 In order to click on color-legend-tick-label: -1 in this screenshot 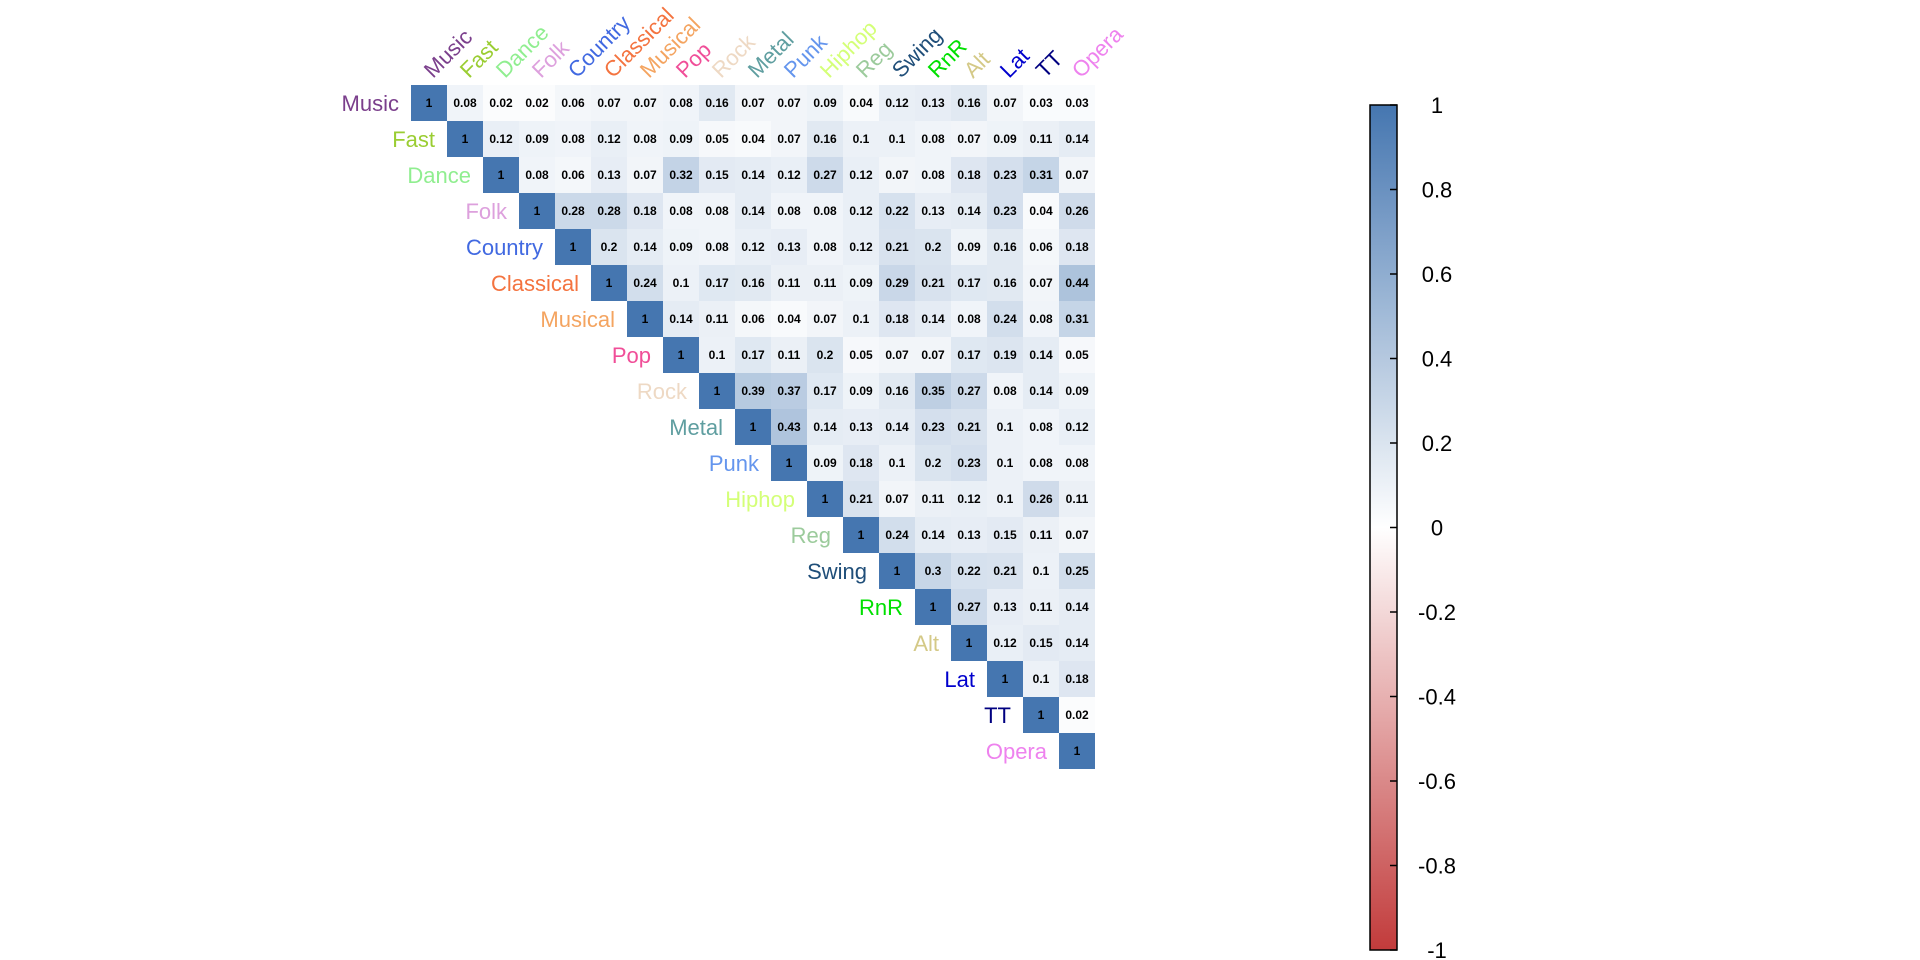, I will do `click(1437, 949)`.